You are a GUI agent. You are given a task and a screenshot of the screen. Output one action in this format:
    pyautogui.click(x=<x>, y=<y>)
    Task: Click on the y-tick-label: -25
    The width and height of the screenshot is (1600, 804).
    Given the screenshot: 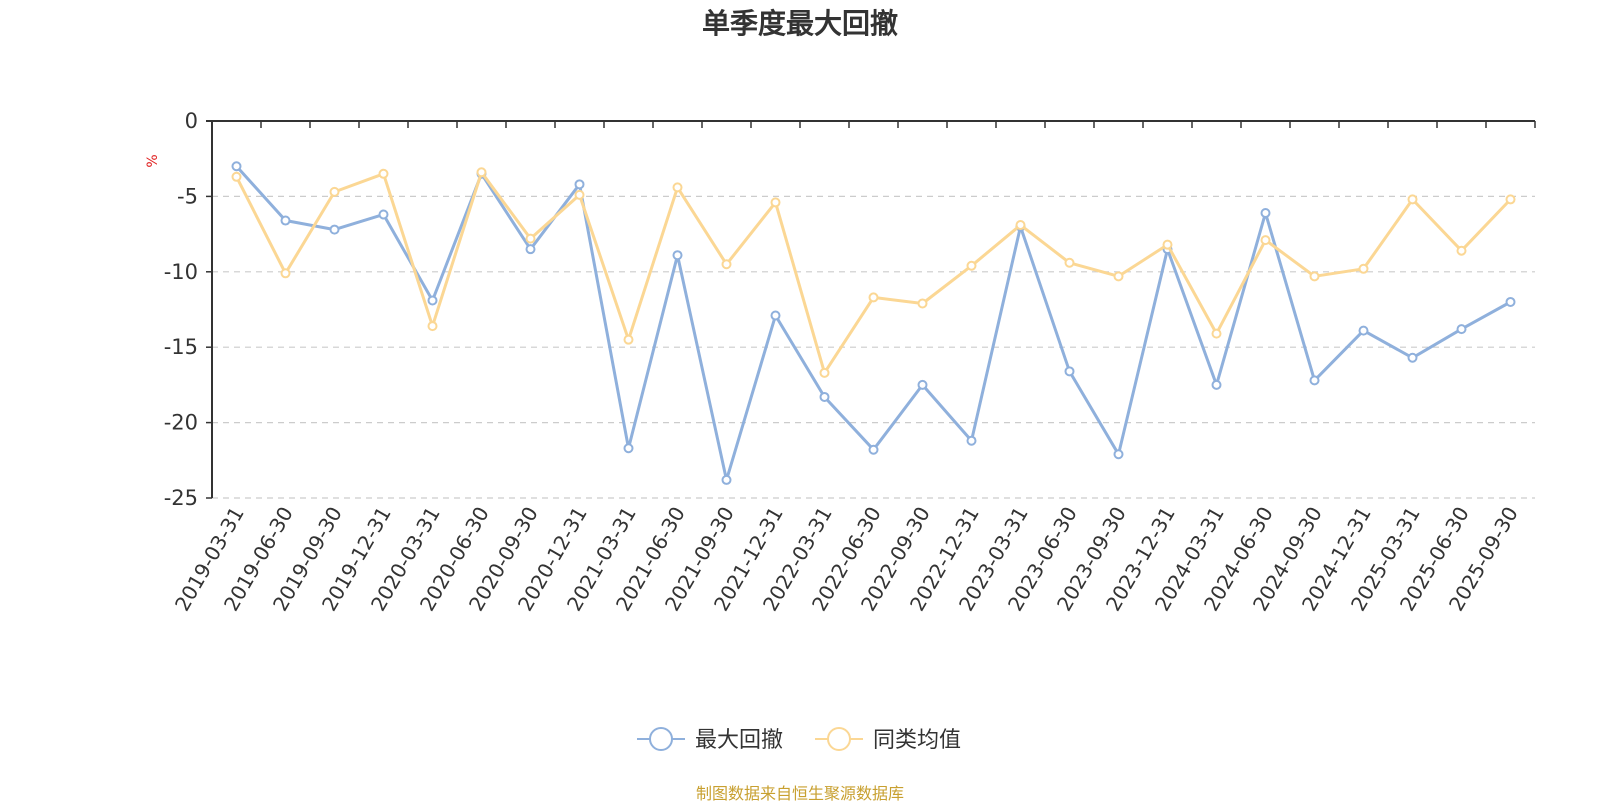 What is the action you would take?
    pyautogui.click(x=181, y=498)
    